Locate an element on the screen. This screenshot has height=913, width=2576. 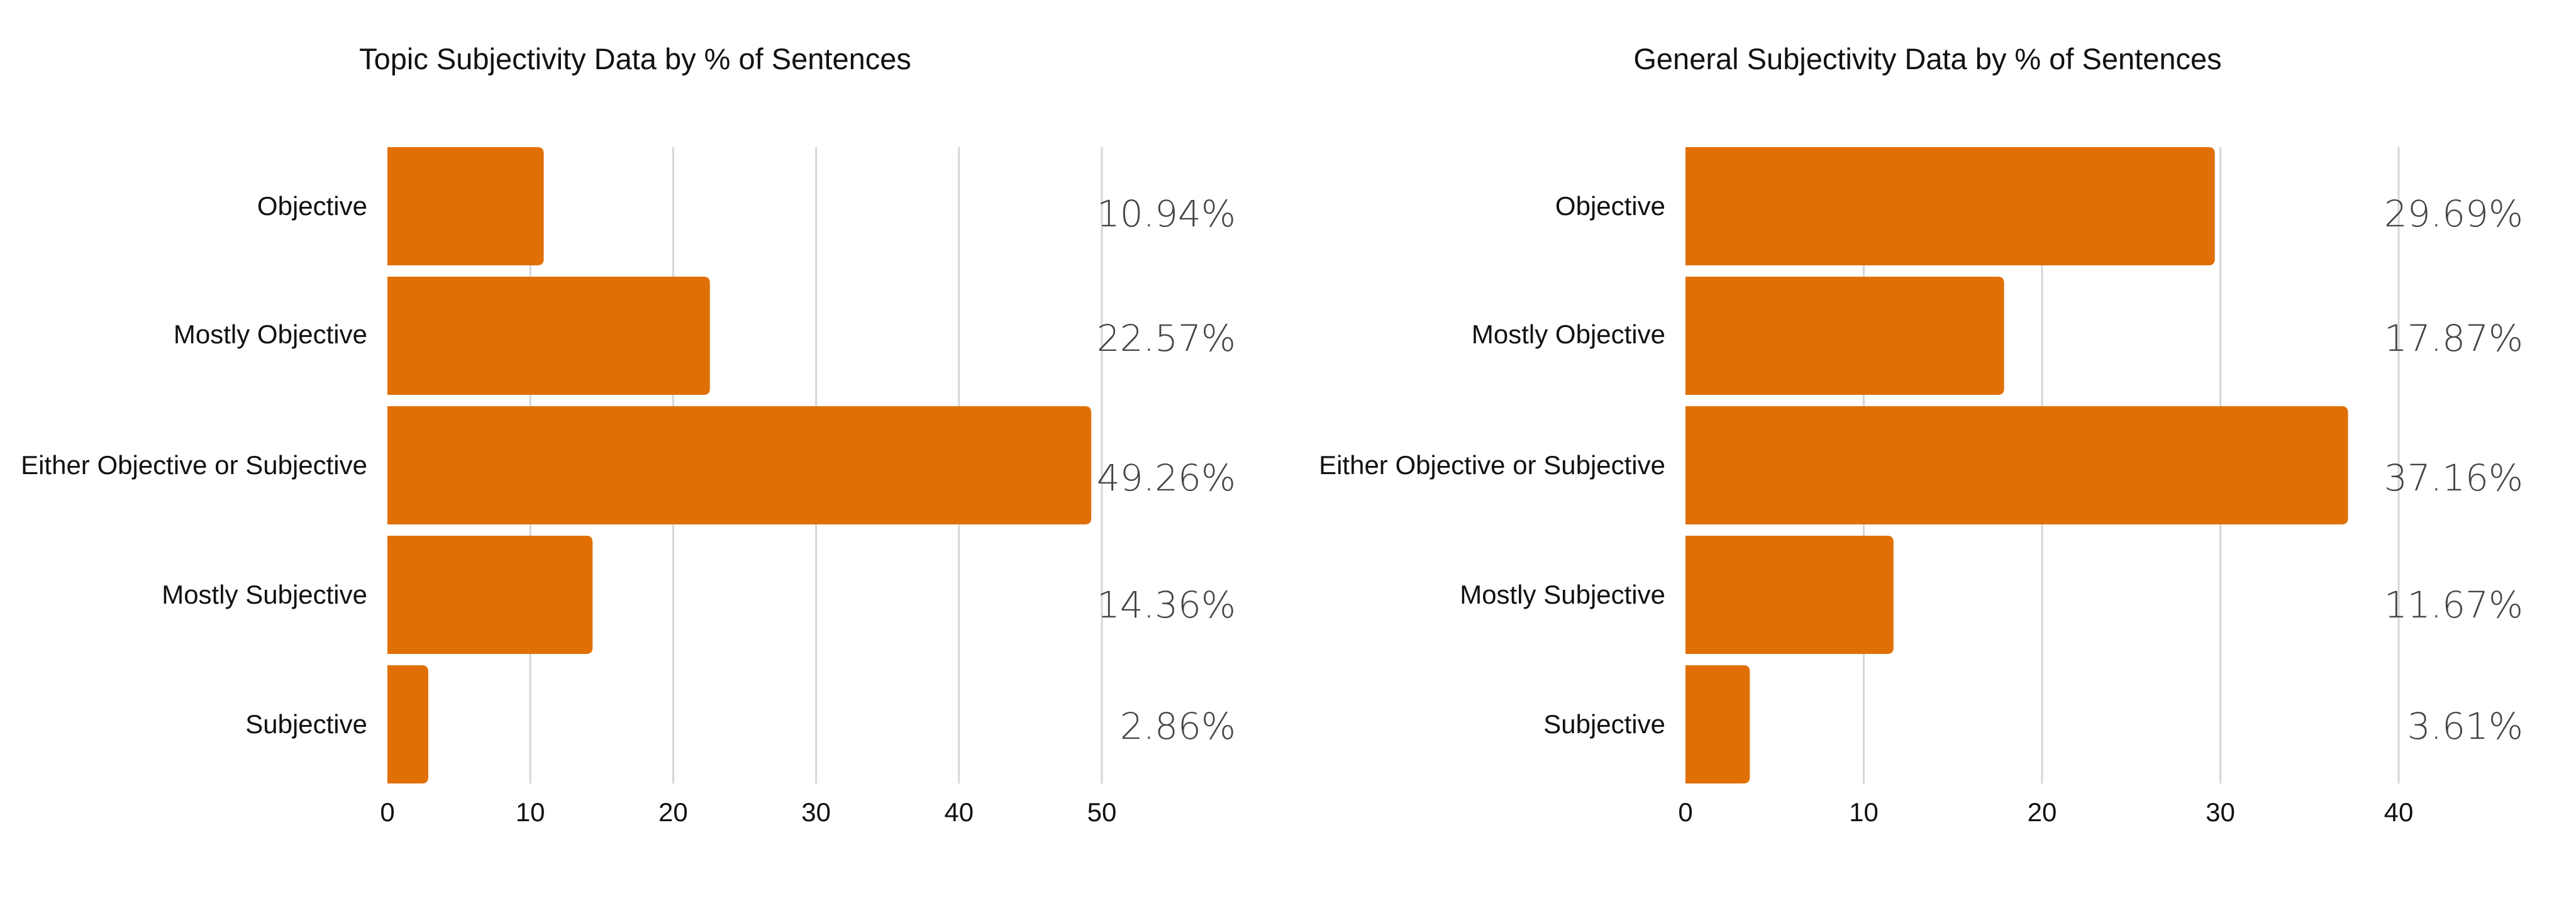
value-label: 3.61% is located at coordinates (2465, 726).